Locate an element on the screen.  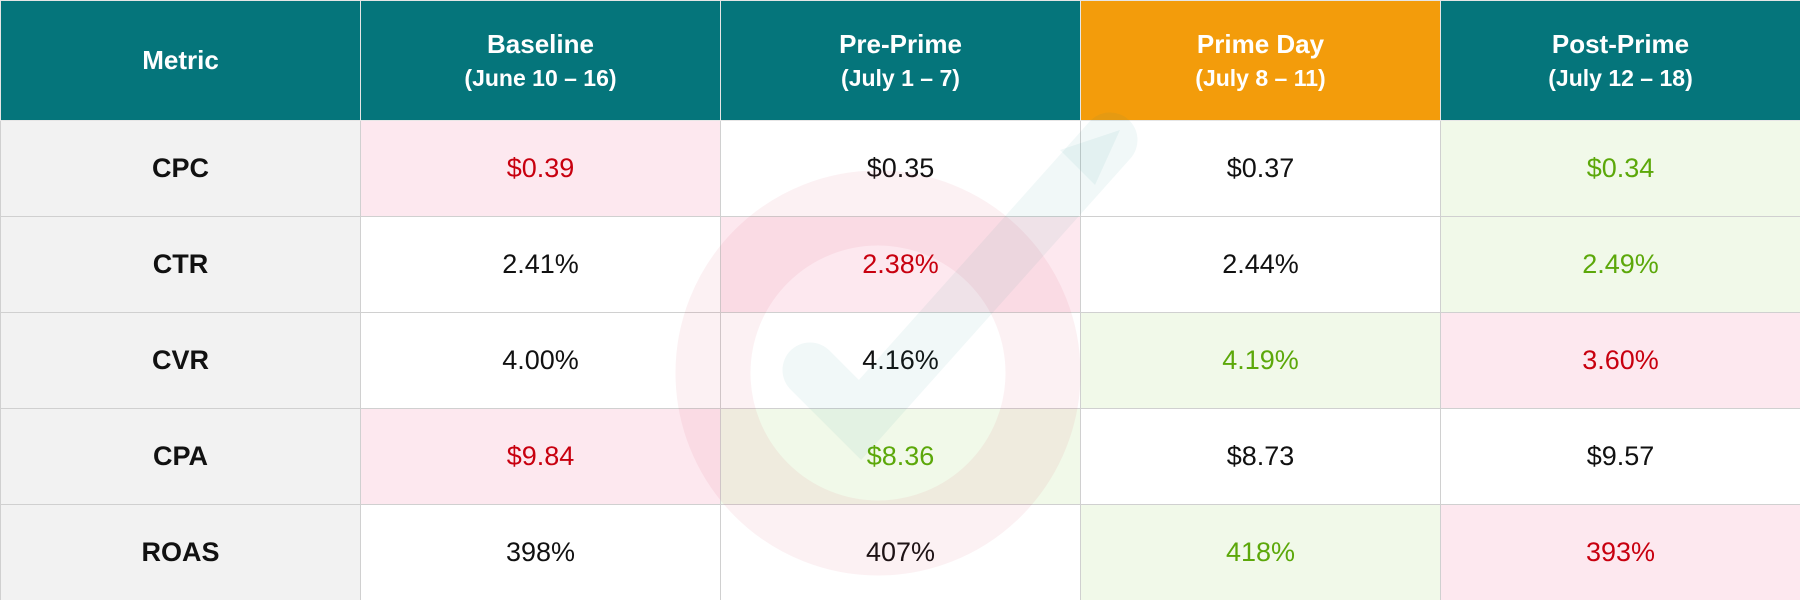
column-title: Pre-Prime is located at coordinates (900, 44).